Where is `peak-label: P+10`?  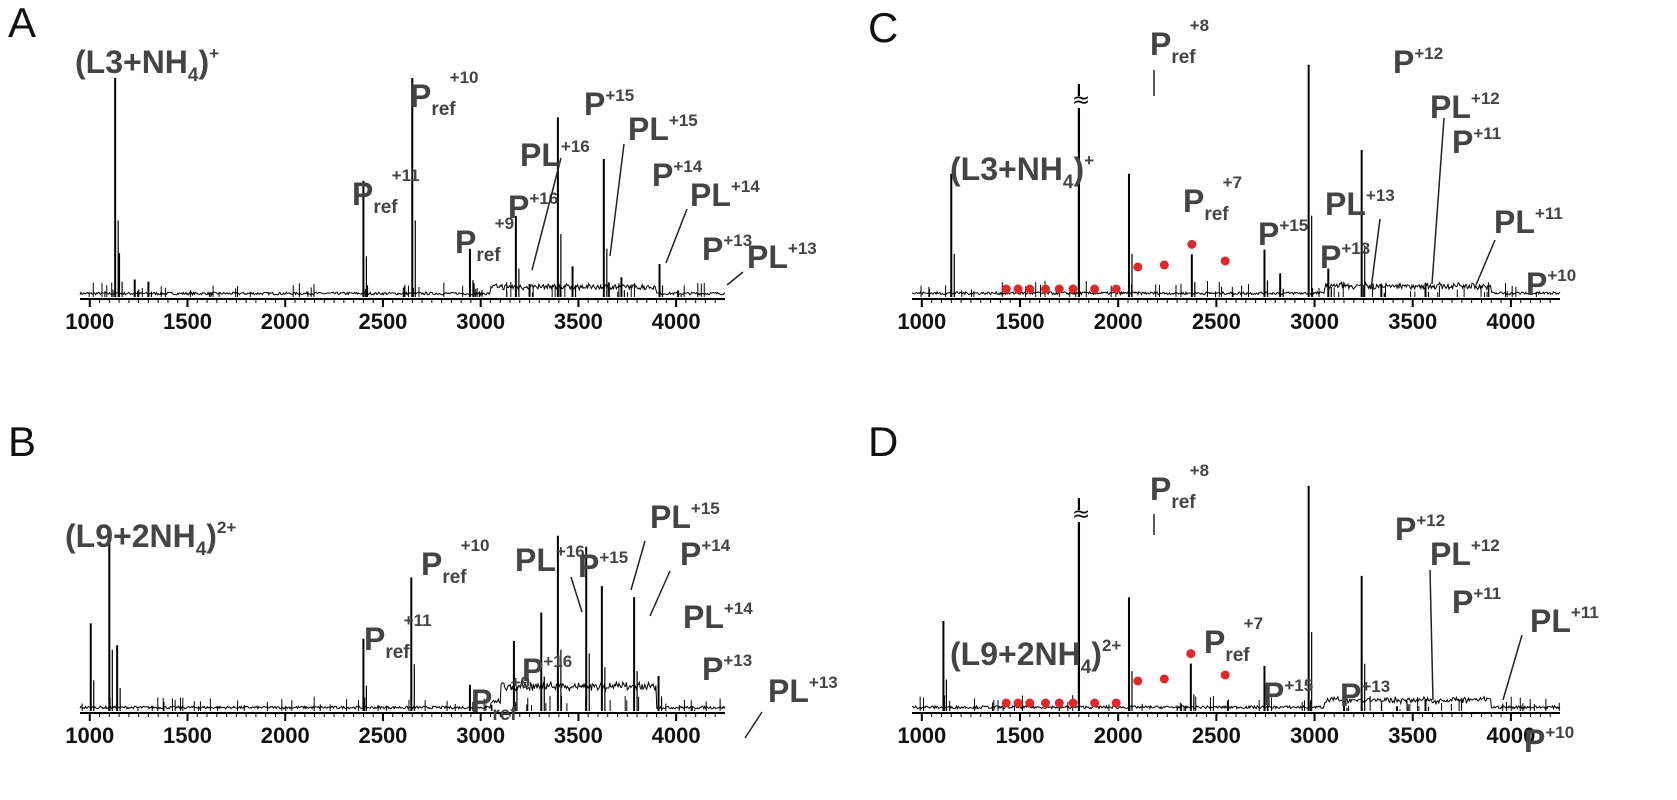
peak-label: P+10 is located at coordinates (1549, 741).